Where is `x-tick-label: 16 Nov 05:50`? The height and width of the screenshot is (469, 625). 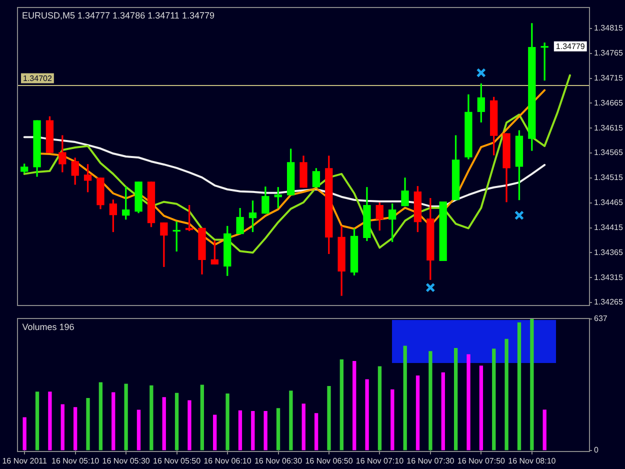
x-tick-label: 16 Nov 05:50 is located at coordinates (177, 461).